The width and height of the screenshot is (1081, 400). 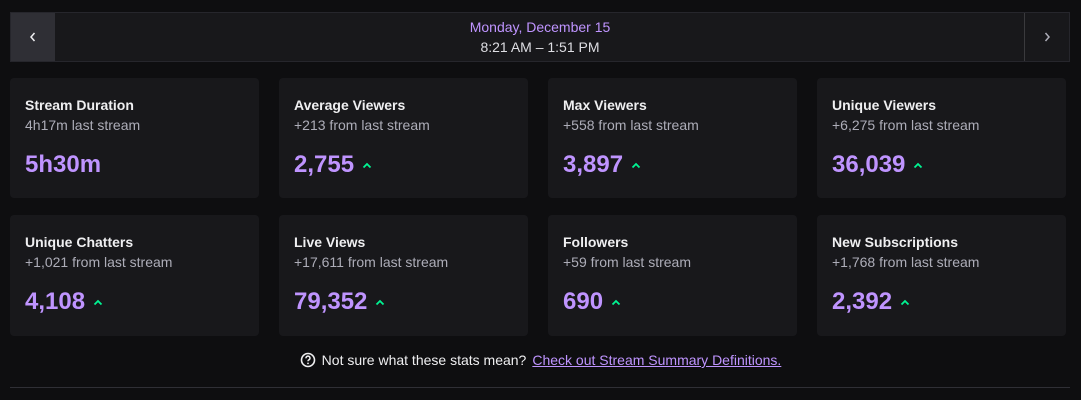 I want to click on stream-date: Monday, December 15, so click(x=540, y=27).